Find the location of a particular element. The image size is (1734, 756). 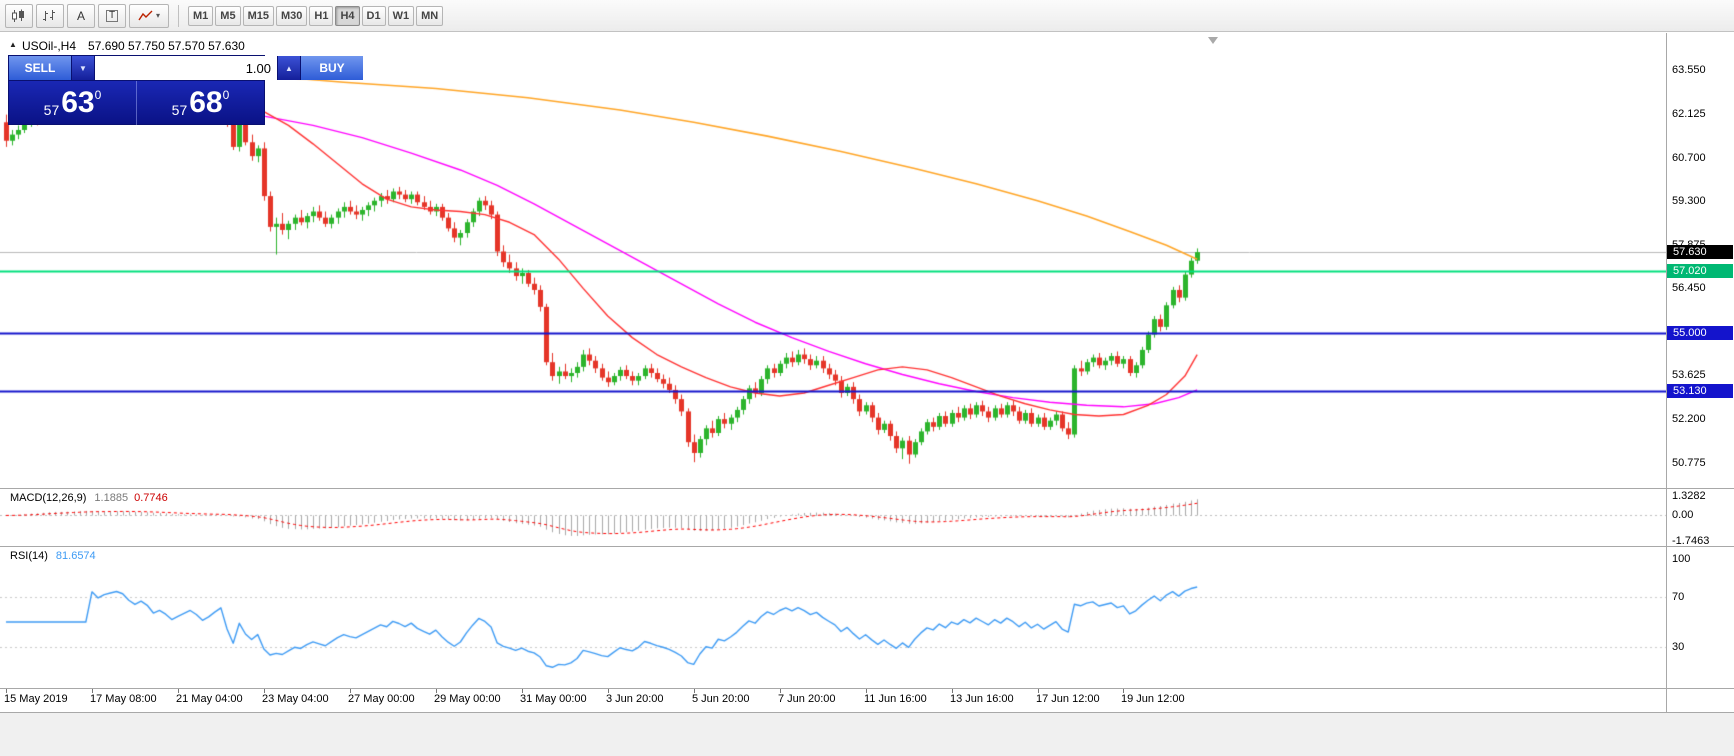

timeframe-button-m5: M5 is located at coordinates (228, 15).